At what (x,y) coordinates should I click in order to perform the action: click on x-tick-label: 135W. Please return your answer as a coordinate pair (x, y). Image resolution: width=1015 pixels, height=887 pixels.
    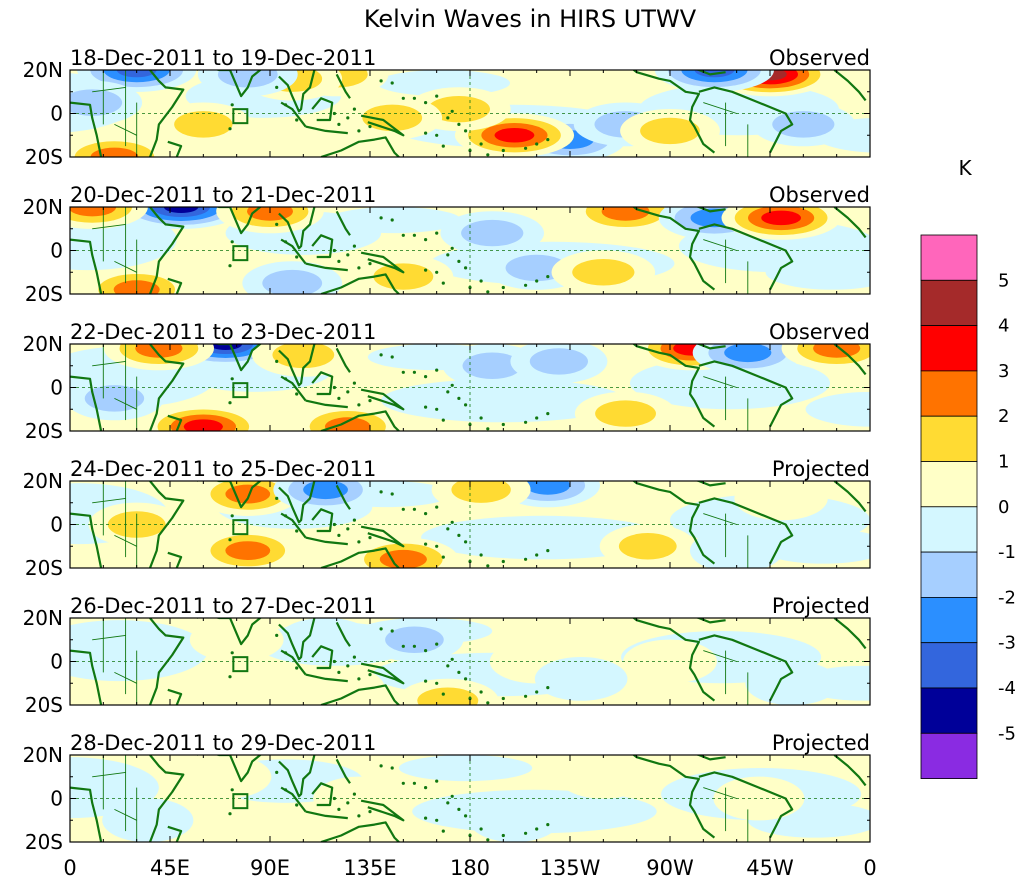
    Looking at the image, I should click on (570, 868).